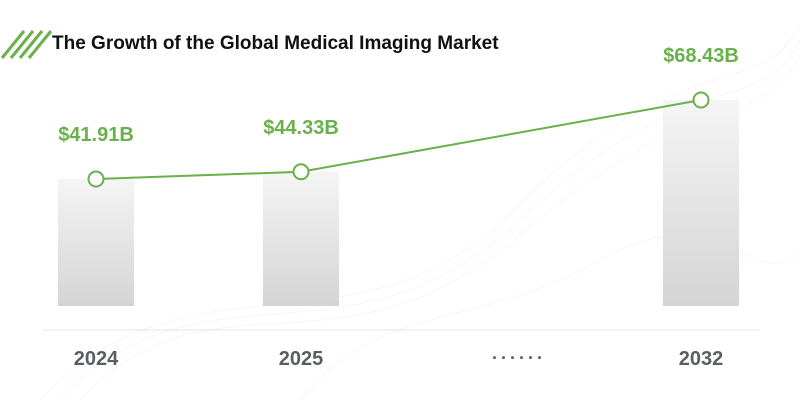 The image size is (800, 400). What do you see at coordinates (26, 44) in the screenshot?
I see `green-diagonal-stripes-icon` at bounding box center [26, 44].